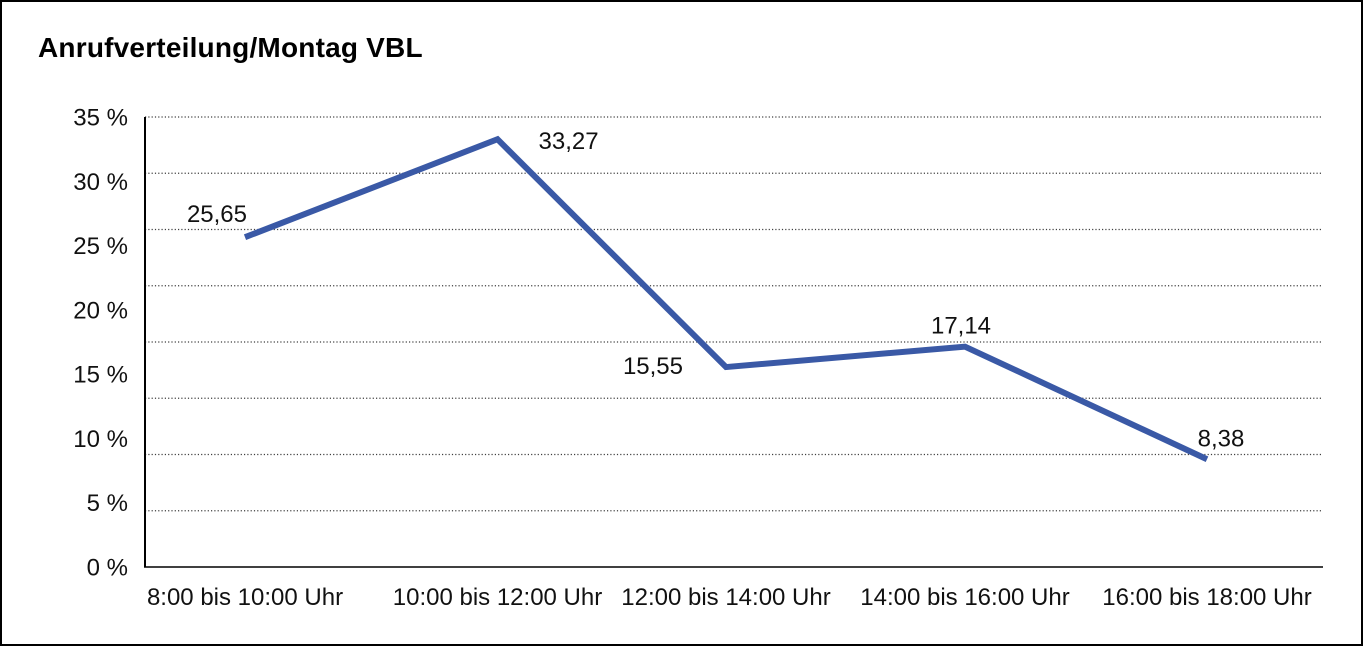  What do you see at coordinates (964, 597) in the screenshot?
I see `x-tick-label: 14:00 bis 16:00 Uhr` at bounding box center [964, 597].